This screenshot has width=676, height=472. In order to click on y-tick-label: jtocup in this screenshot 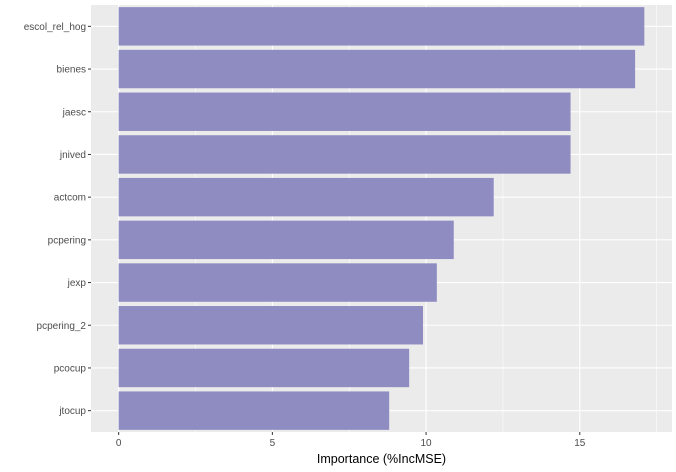, I will do `click(72, 411)`.